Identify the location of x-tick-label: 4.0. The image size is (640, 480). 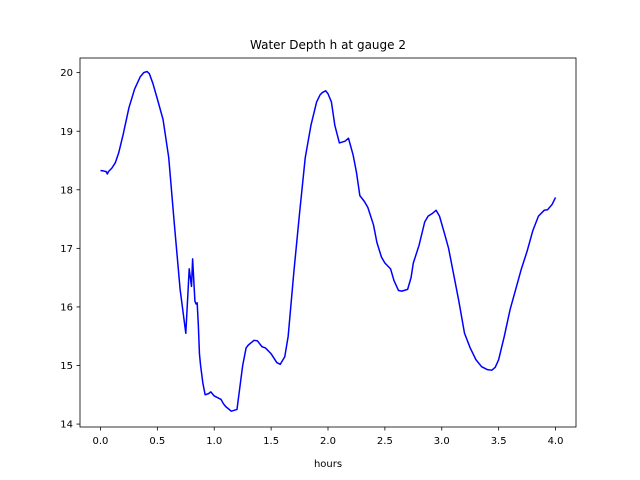
(556, 441).